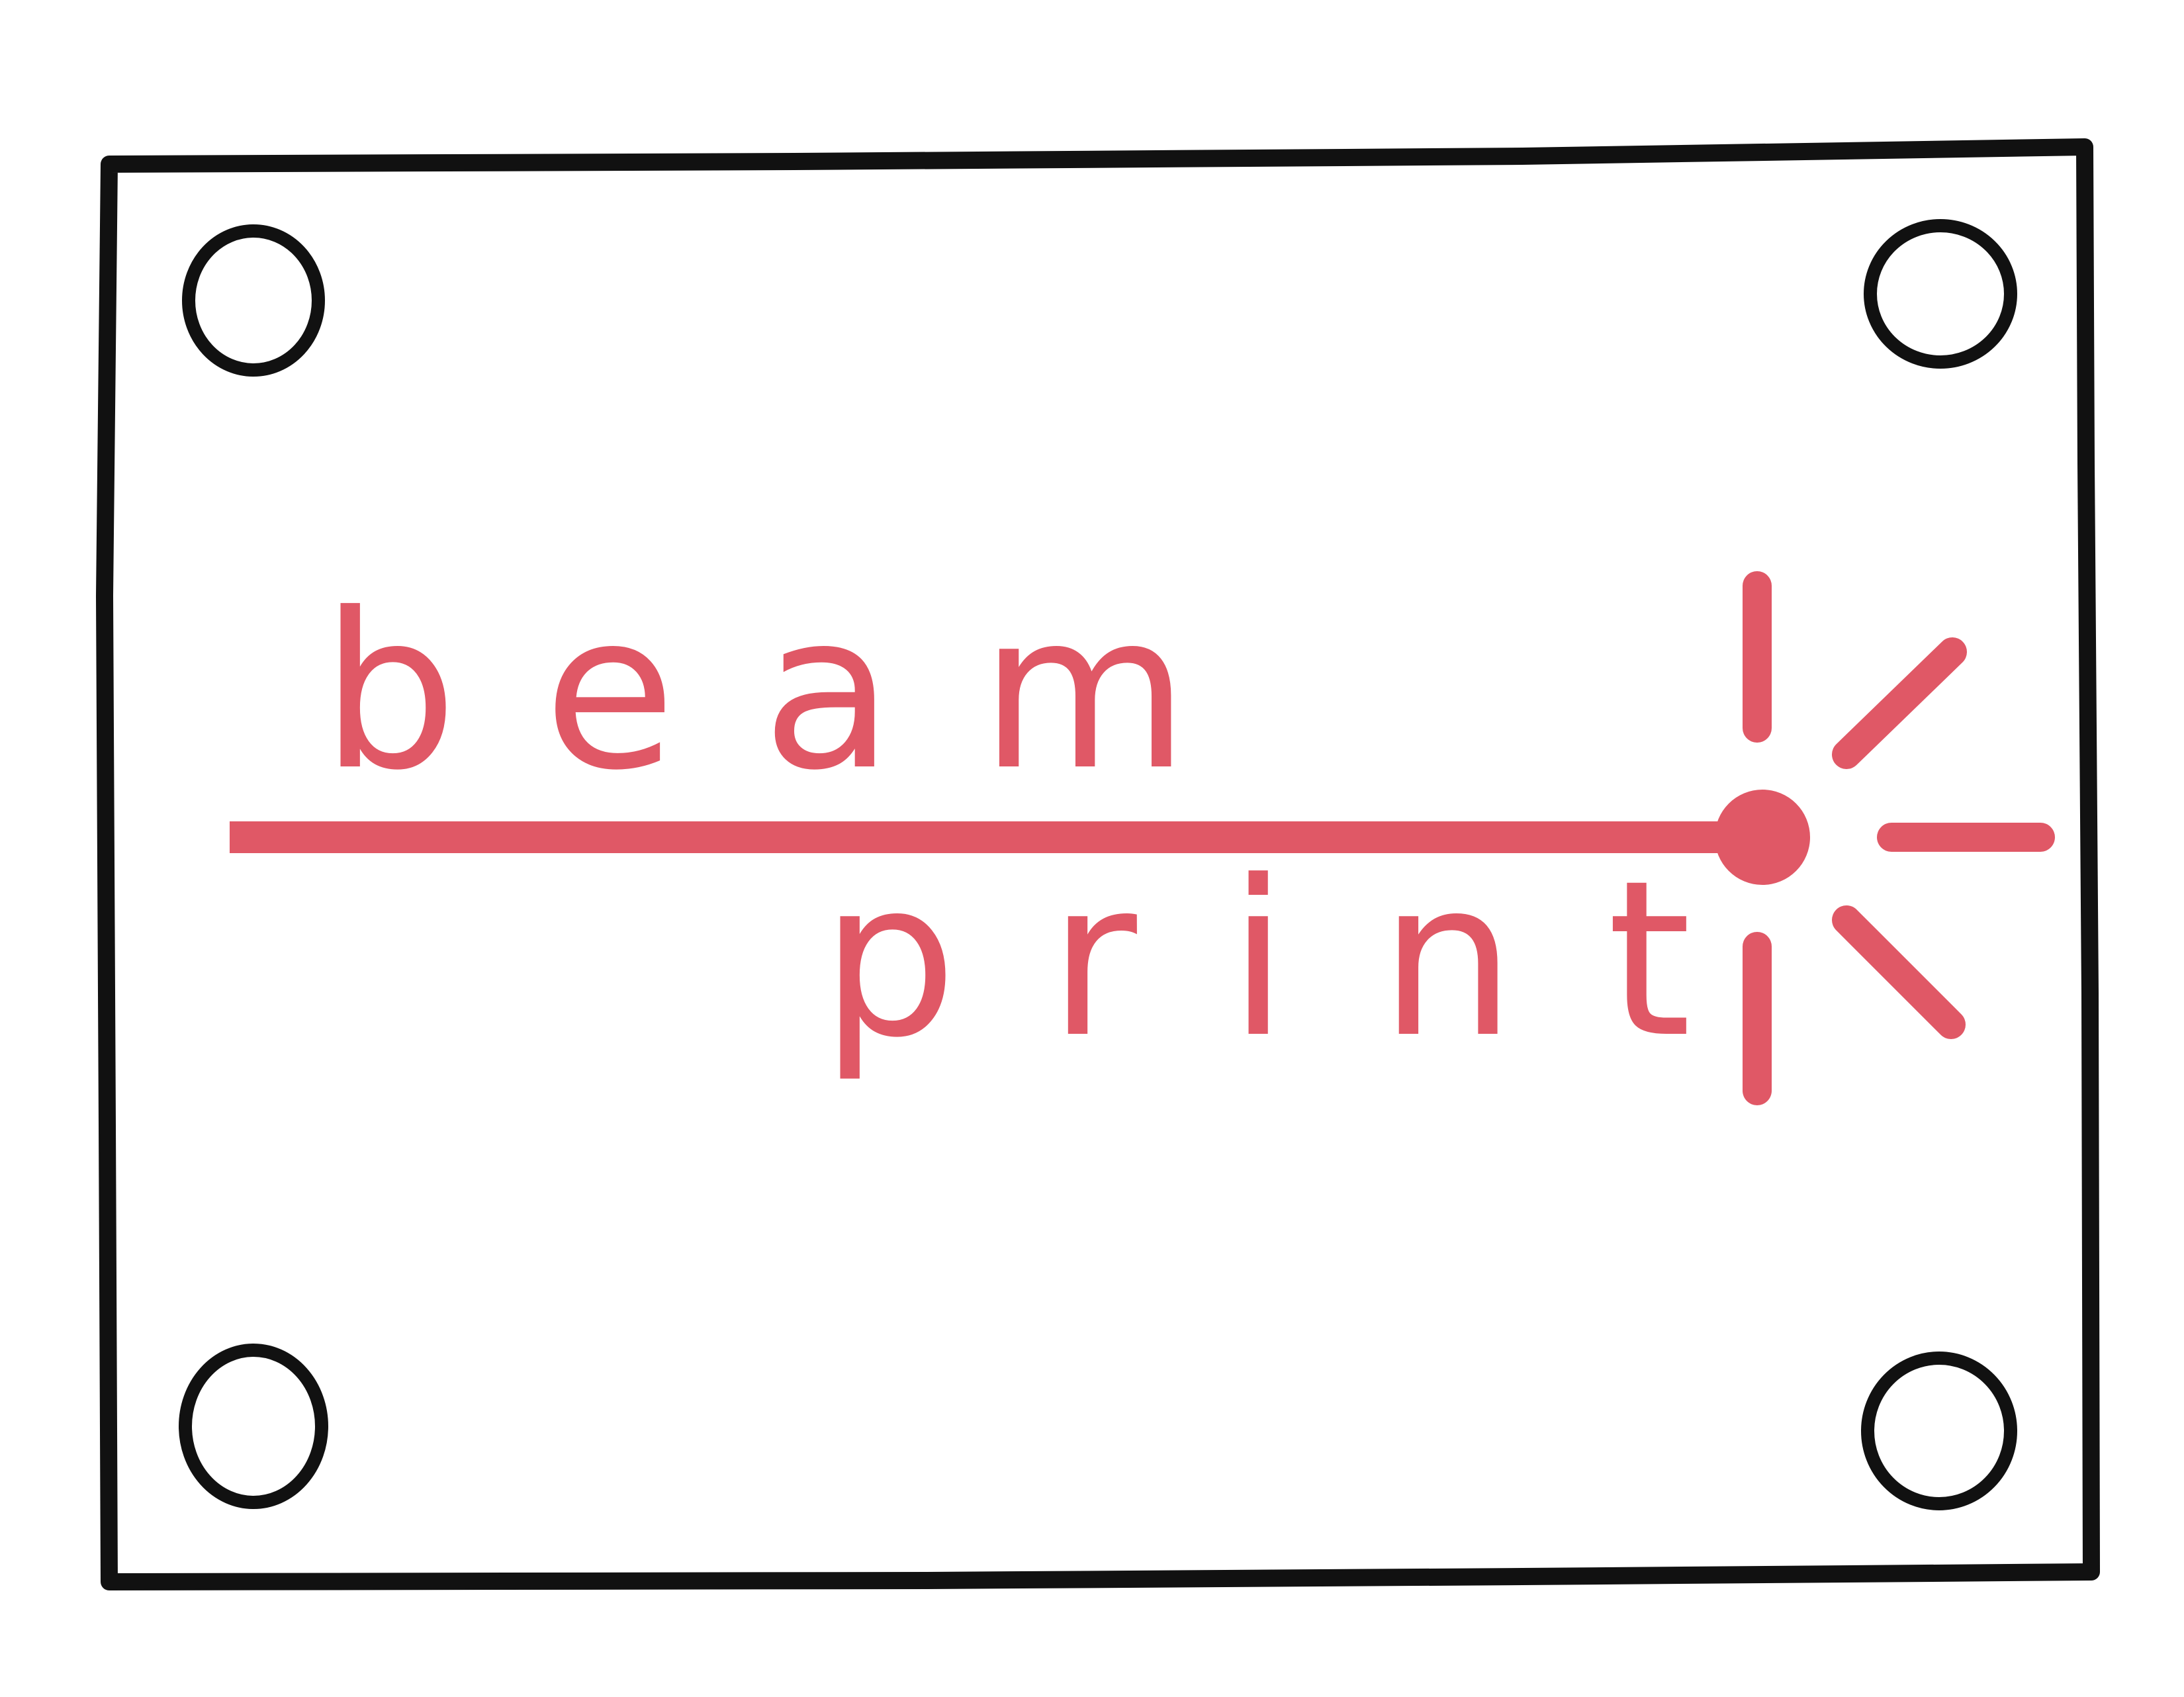  I want to click on beam-dot, so click(1763, 837).